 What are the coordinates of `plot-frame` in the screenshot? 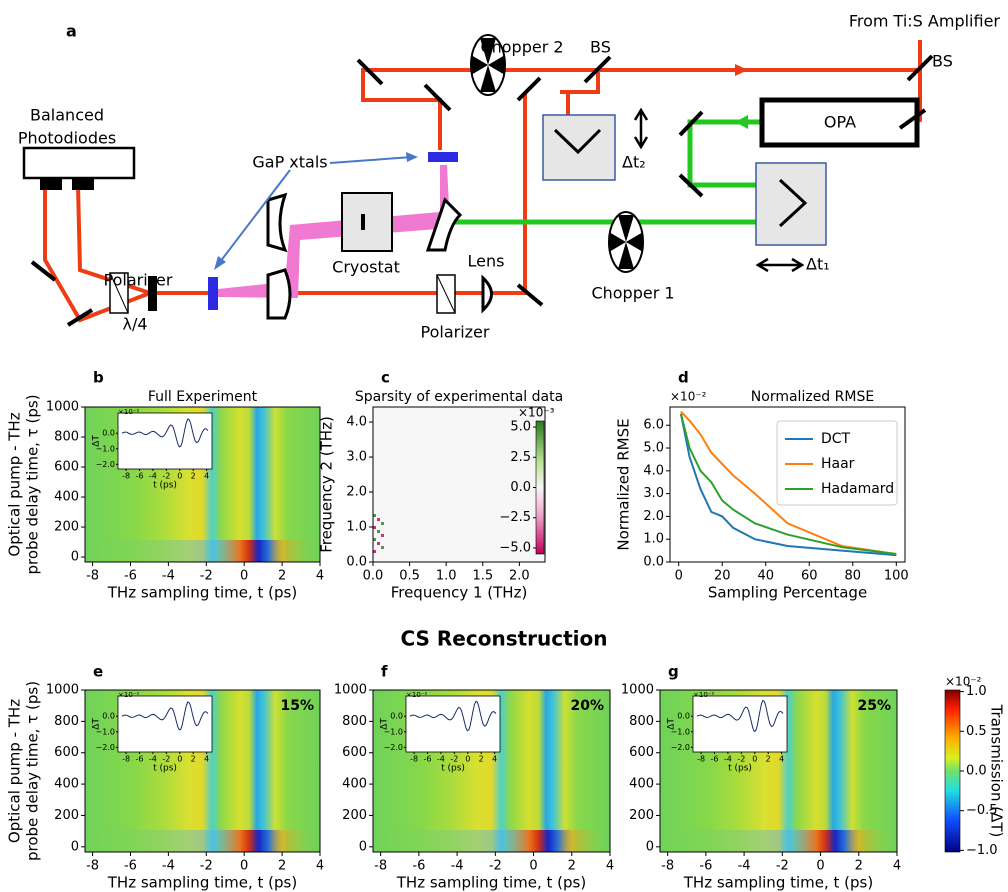 It's located at (491, 771).